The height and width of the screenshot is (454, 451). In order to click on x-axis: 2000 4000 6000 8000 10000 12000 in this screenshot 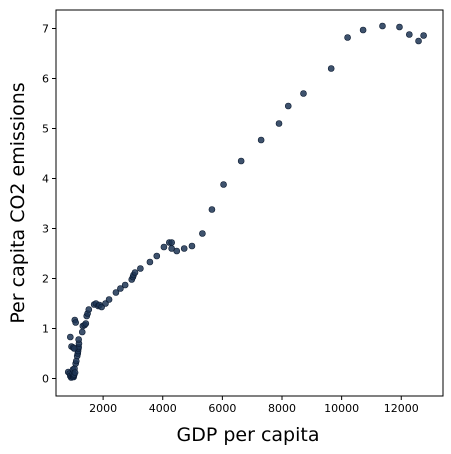, I will do `click(254, 405)`.